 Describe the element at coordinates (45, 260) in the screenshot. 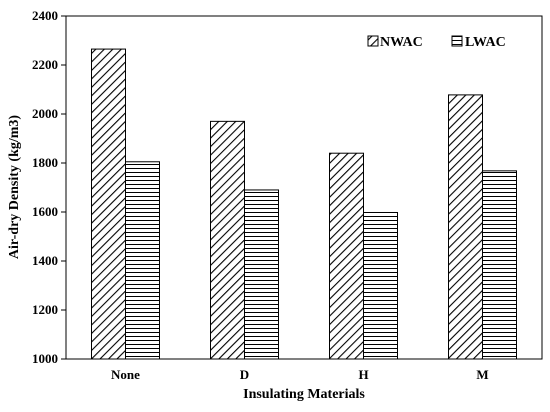

I see `y-tick-label: 1400` at that location.